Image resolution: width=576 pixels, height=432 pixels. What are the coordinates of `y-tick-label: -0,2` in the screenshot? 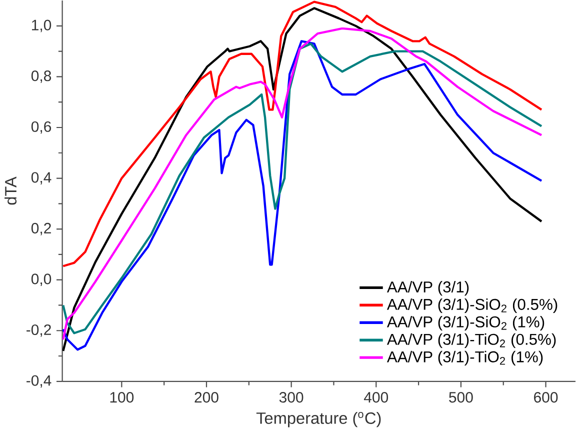 It's located at (38, 330).